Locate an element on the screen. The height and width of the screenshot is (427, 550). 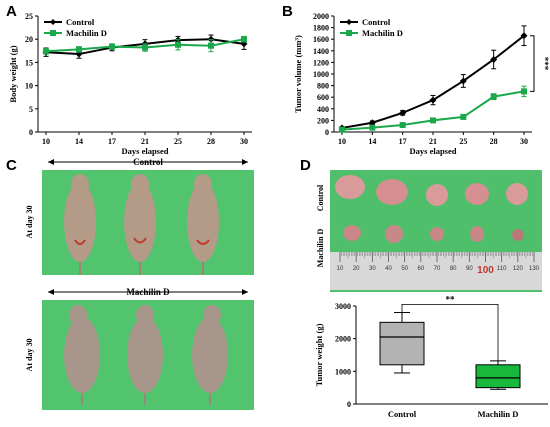
ruler-ticks: 10 20 30 40 50 60 70 80 90 100 110 120 130 is located at coordinates (438, 264).